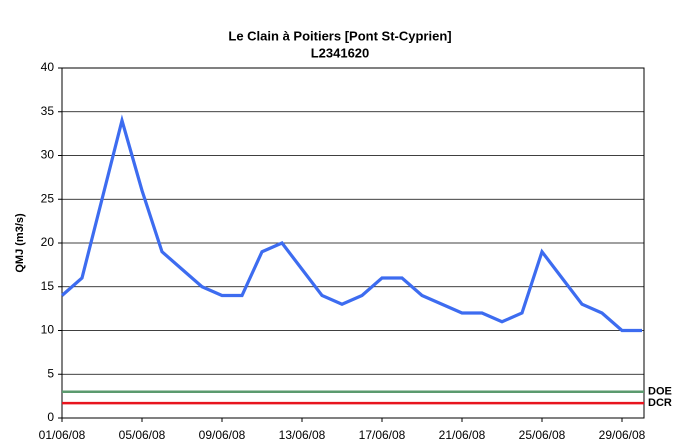 Image resolution: width=679 pixels, height=446 pixels. What do you see at coordinates (660, 392) in the screenshot?
I see `threshold-label: DOE` at bounding box center [660, 392].